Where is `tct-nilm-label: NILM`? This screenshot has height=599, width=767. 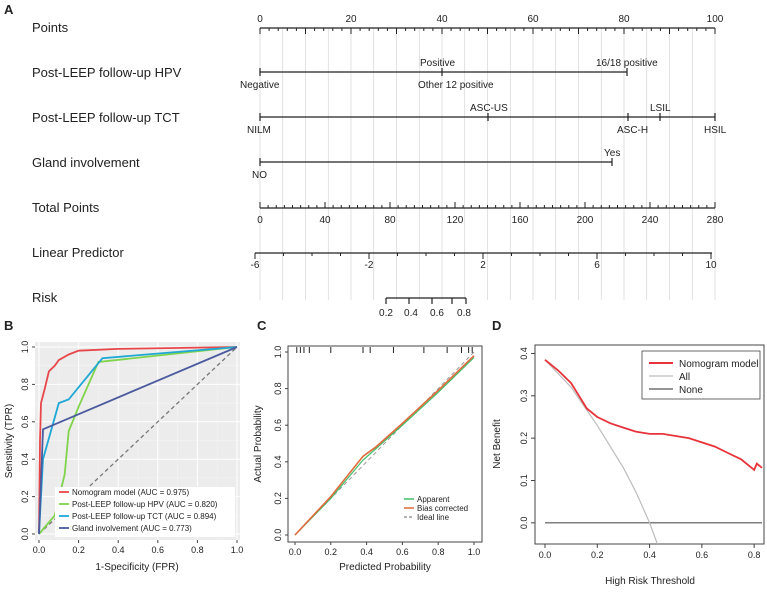 tct-nilm-label: NILM is located at coordinates (259, 130).